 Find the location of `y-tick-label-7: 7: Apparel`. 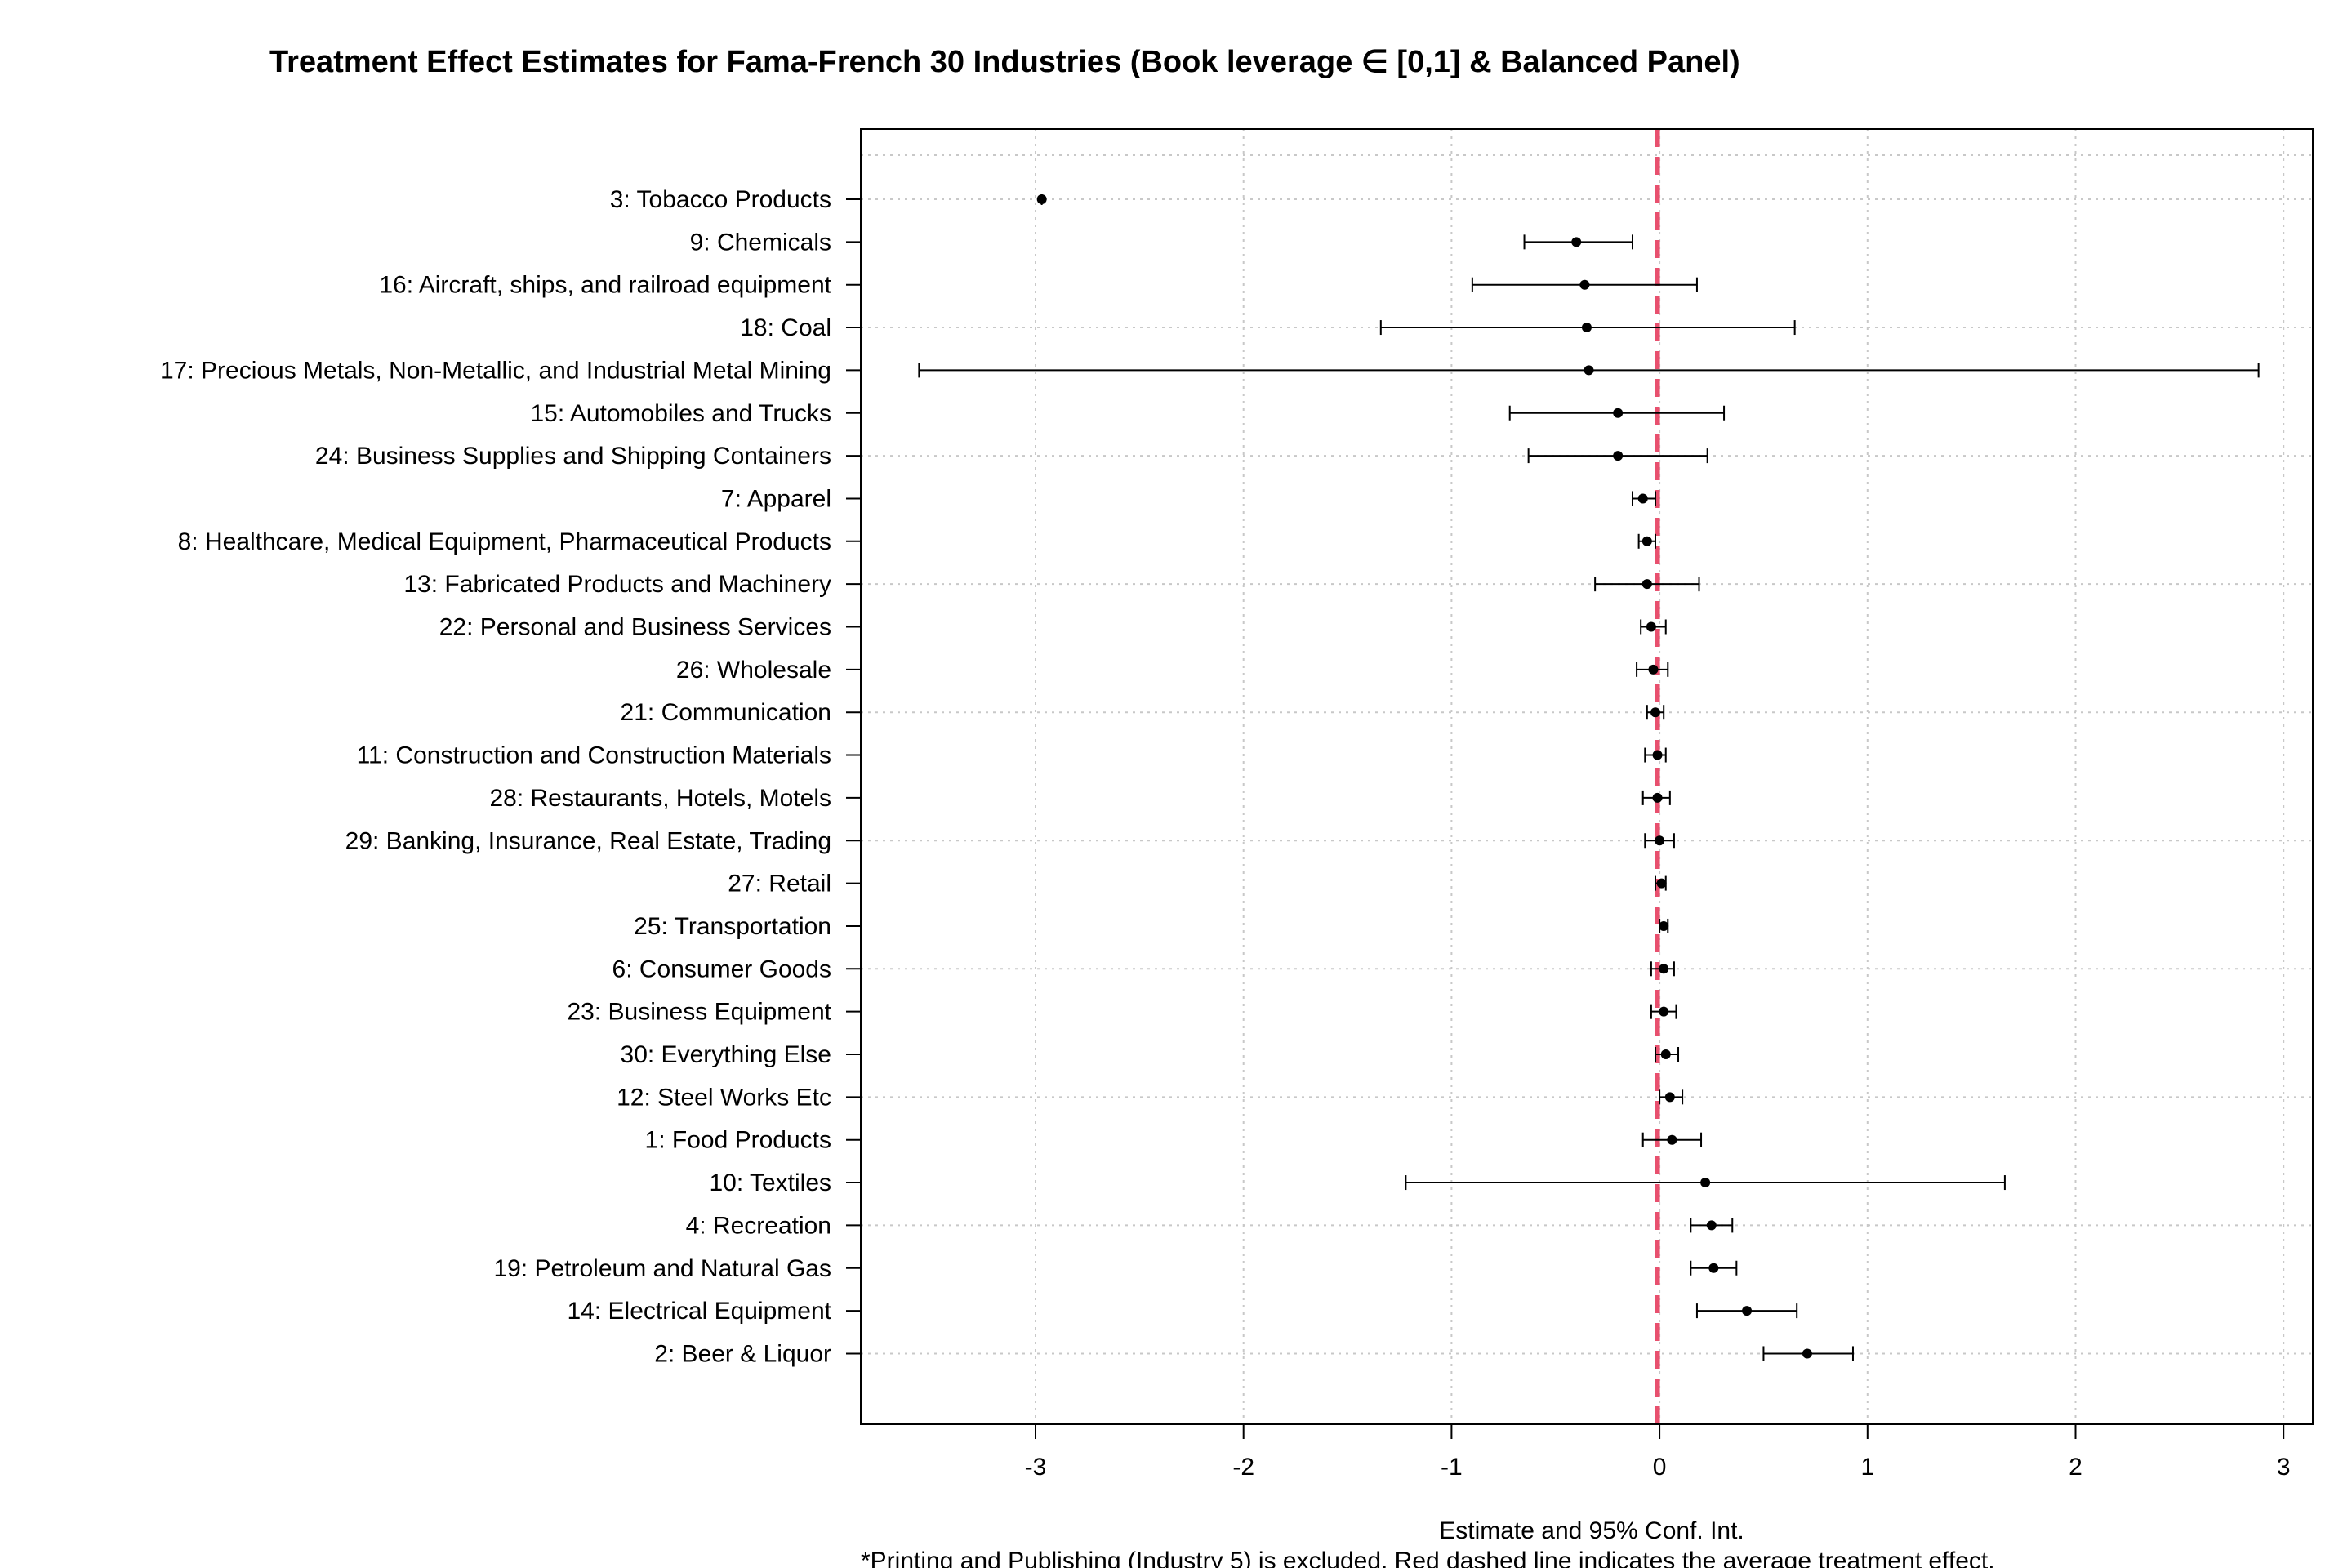

y-tick-label-7: 7: Apparel is located at coordinates (776, 498).